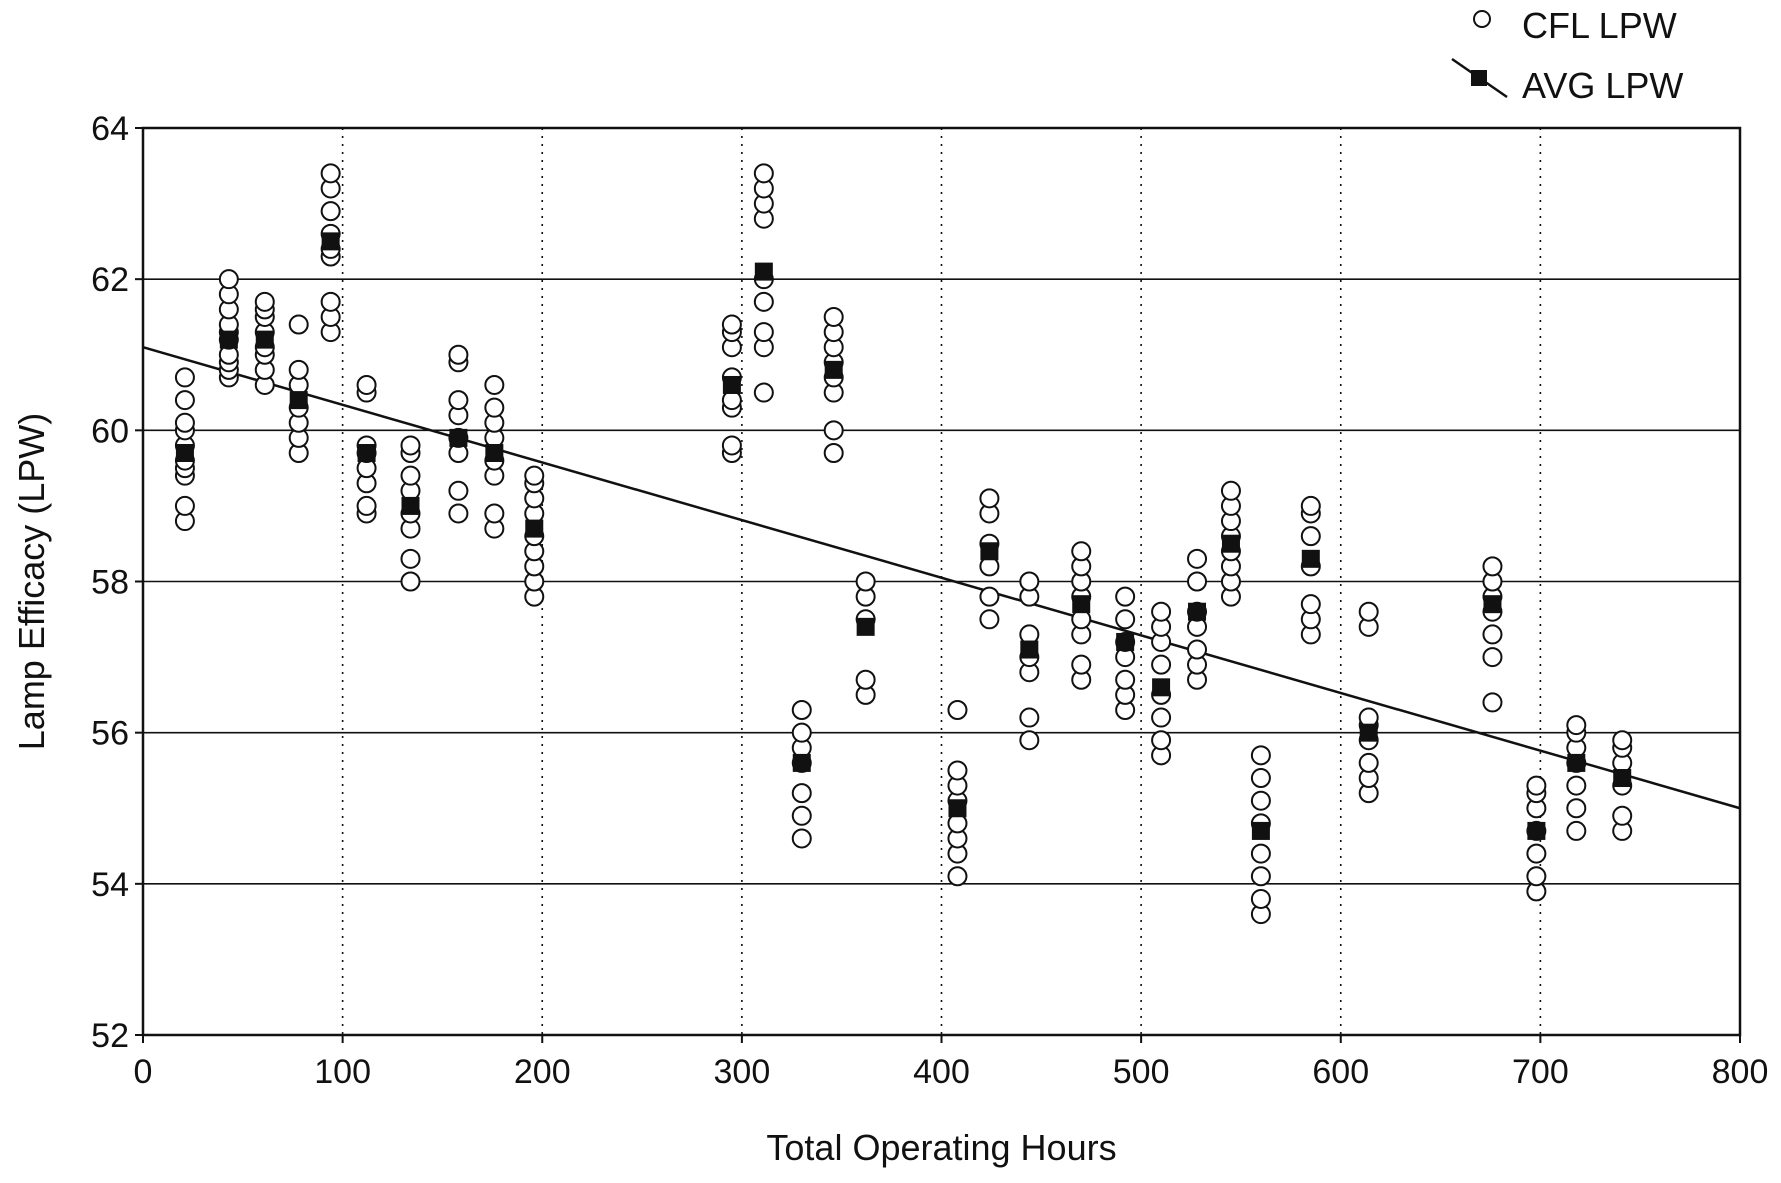 This screenshot has width=1781, height=1183. I want to click on y-tick-label: 58, so click(110, 583).